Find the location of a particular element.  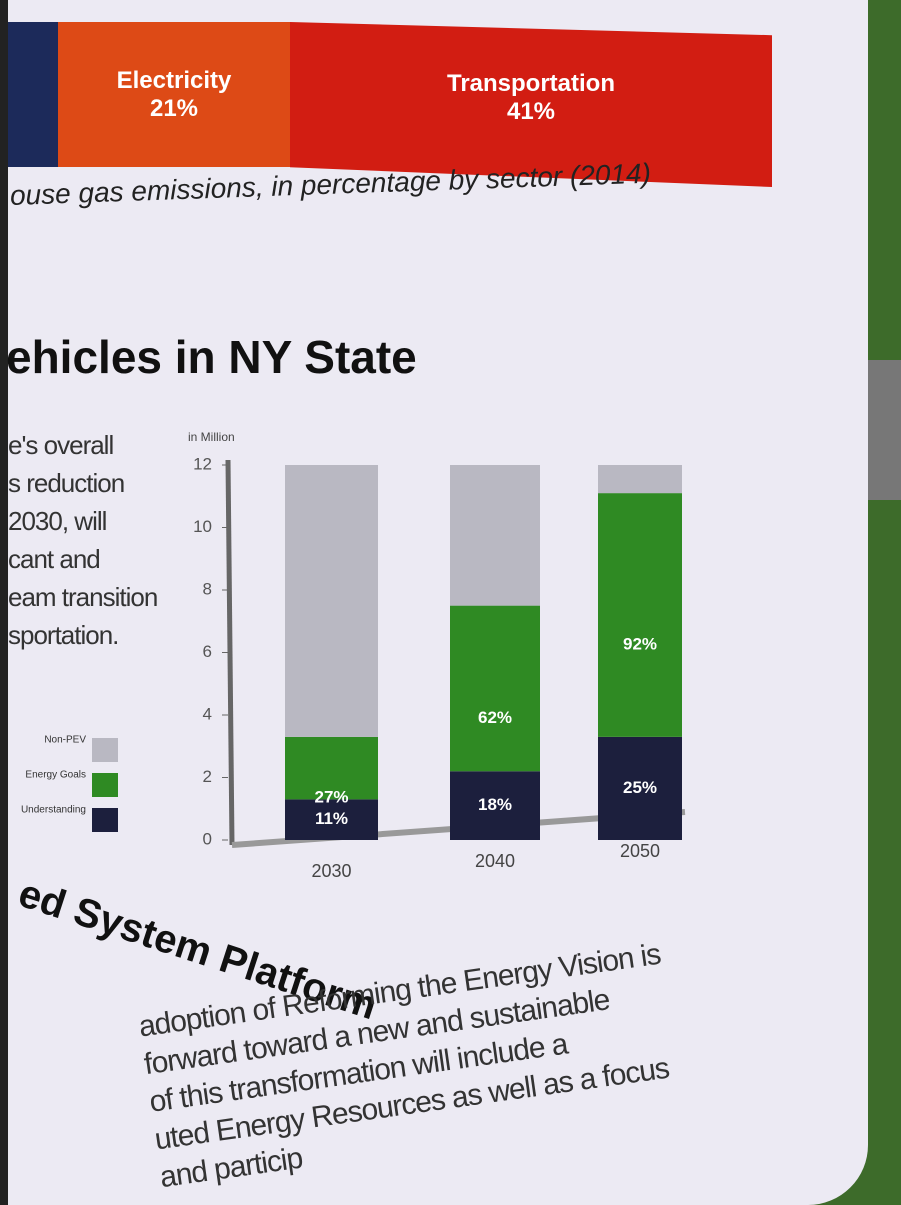

segment-value: 21% is located at coordinates (174, 108).